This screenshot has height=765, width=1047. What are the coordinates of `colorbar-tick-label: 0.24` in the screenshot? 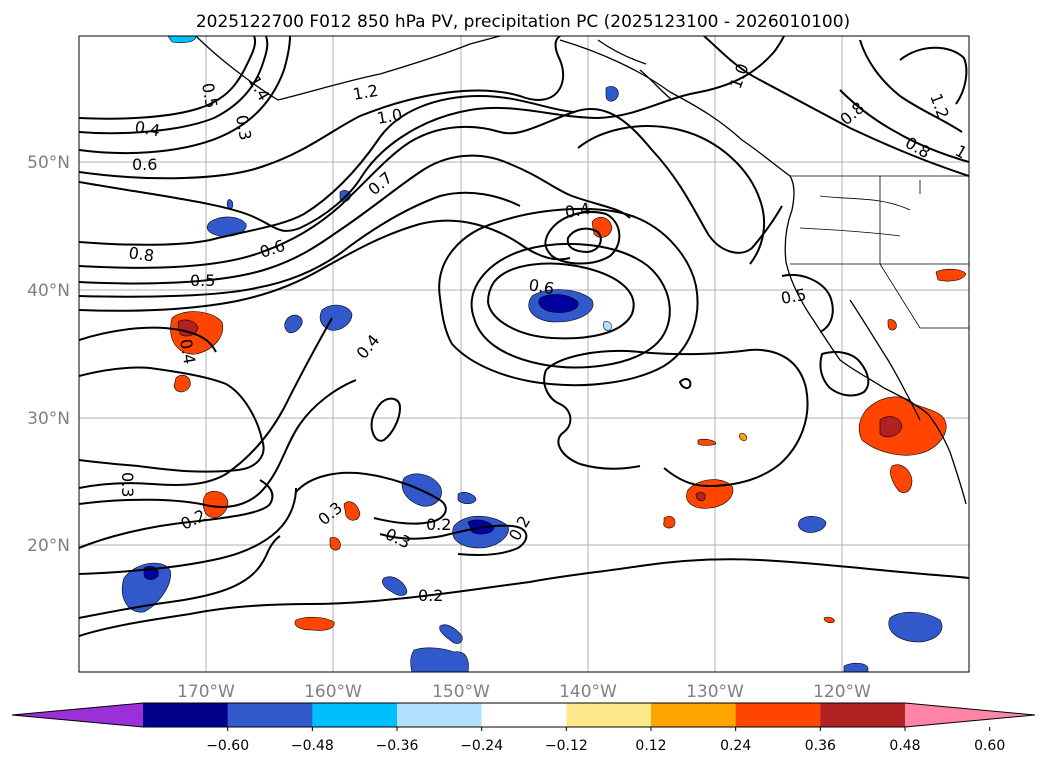 It's located at (735, 746).